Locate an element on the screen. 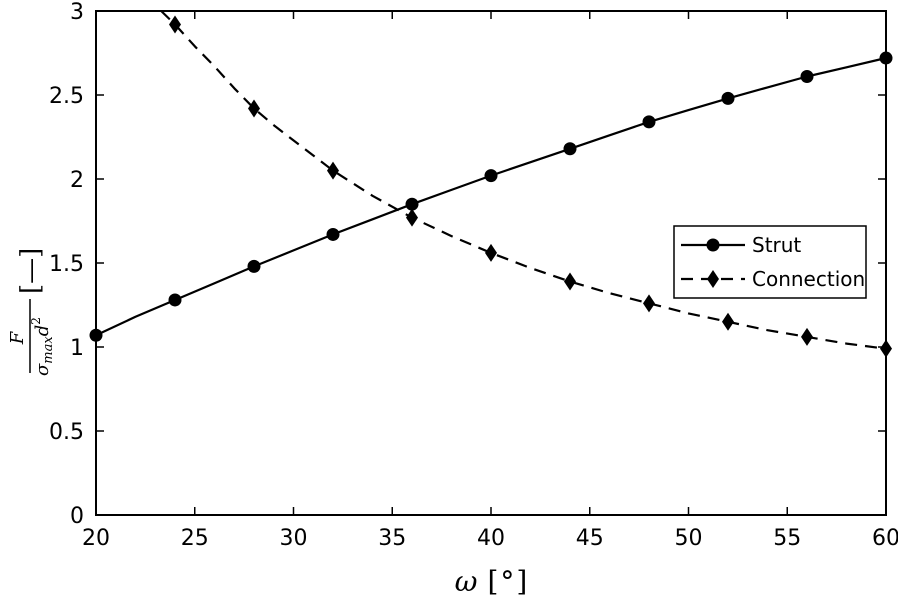 This screenshot has width=898, height=599. x-label-unit: ° is located at coordinates (507, 581).